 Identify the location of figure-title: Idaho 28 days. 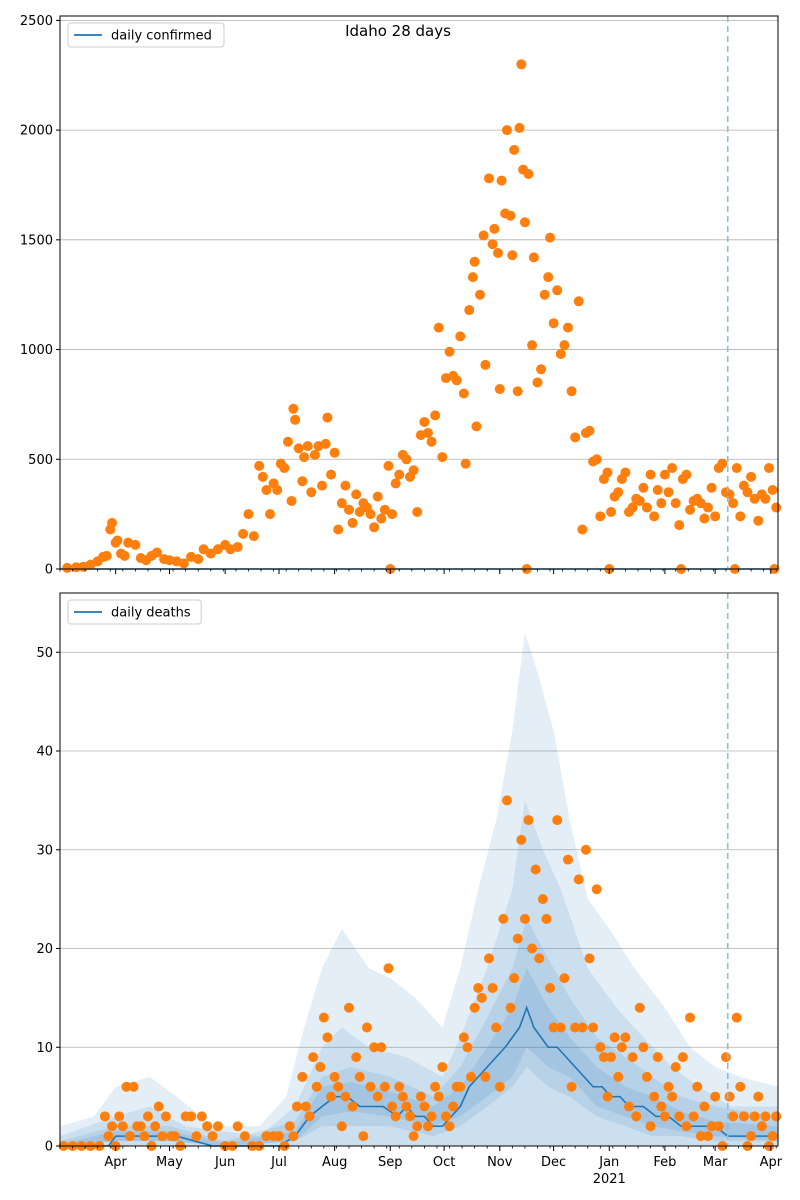
(398, 31).